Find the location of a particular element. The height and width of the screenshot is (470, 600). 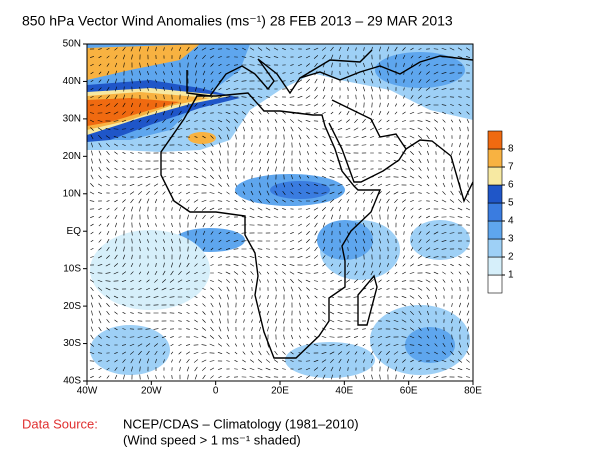

x-tick-label: 0 is located at coordinates (216, 391).